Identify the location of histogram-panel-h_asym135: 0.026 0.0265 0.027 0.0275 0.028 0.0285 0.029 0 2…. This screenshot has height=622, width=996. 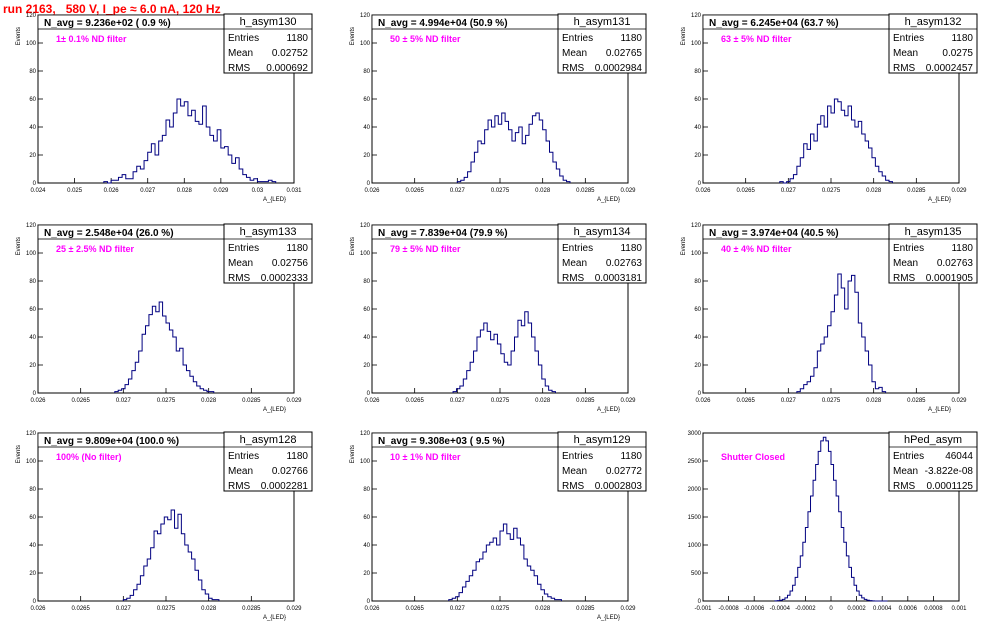
(829, 318).